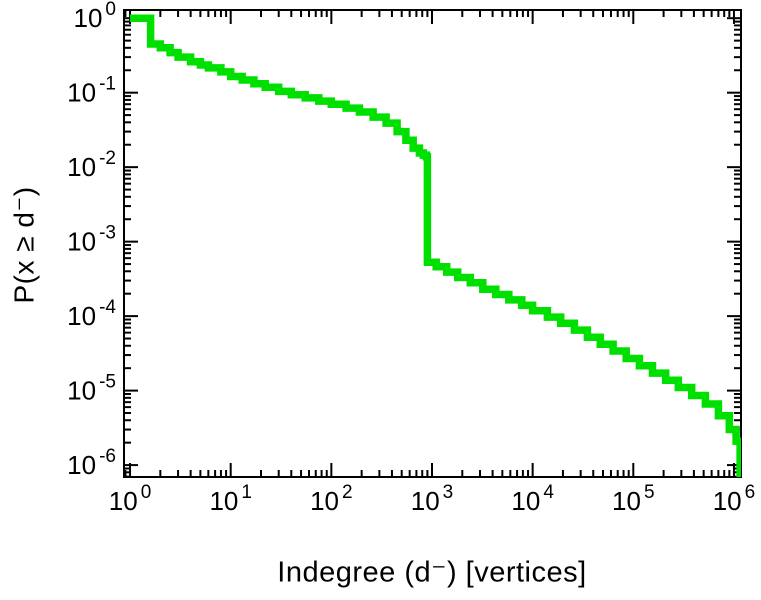  Describe the element at coordinates (230, 499) in the screenshot. I see `x-tick-label: 10 1` at that location.